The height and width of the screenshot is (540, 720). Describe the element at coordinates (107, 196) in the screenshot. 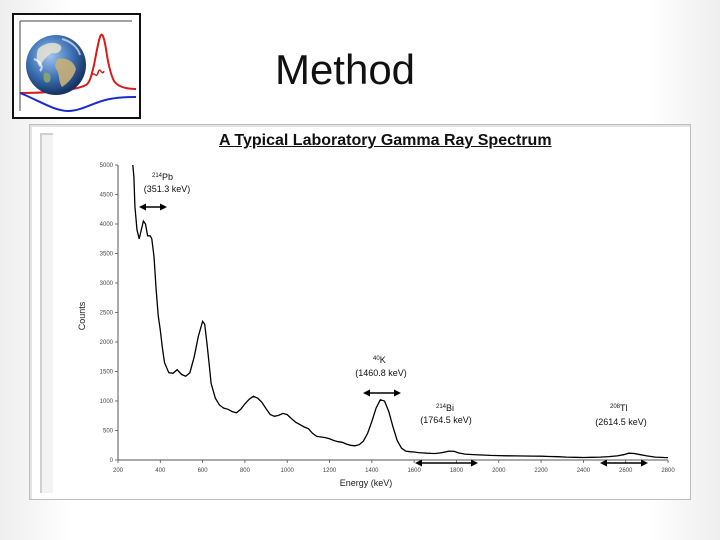

I see `y-tick-label: 4500` at that location.